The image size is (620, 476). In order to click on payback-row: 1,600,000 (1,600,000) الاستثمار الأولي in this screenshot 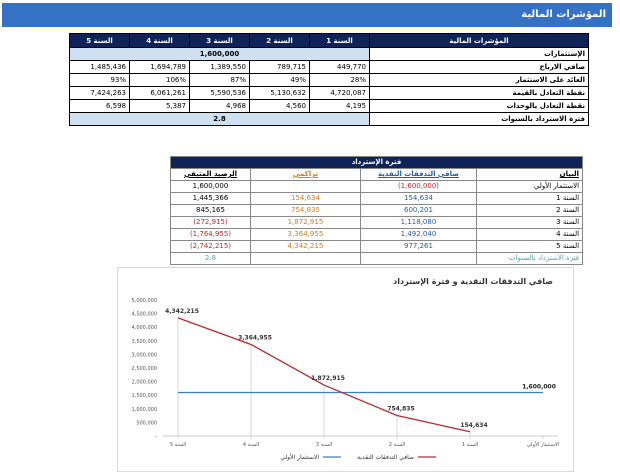, I will do `click(377, 186)`.